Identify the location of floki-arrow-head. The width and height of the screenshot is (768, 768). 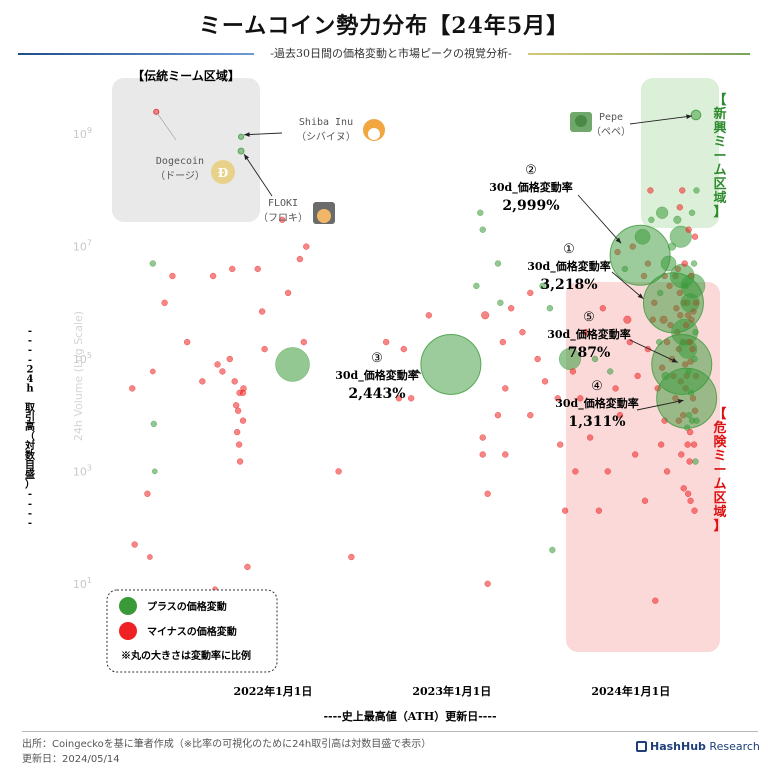
(247, 157).